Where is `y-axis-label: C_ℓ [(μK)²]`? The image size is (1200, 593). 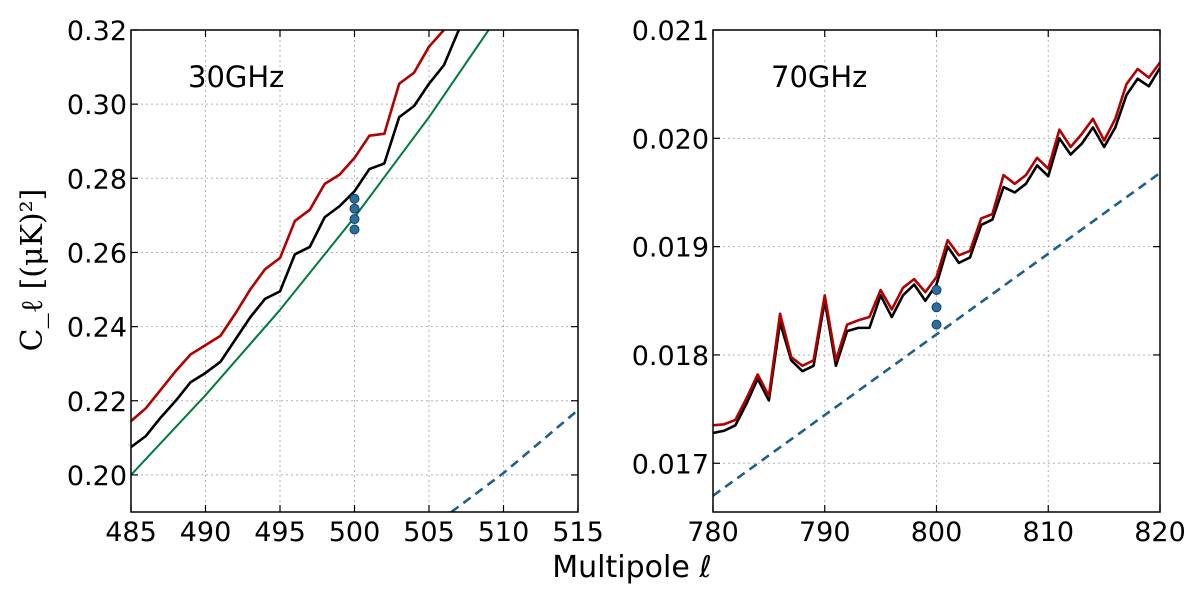
y-axis-label: C_ℓ [(μK)²] is located at coordinates (32, 270).